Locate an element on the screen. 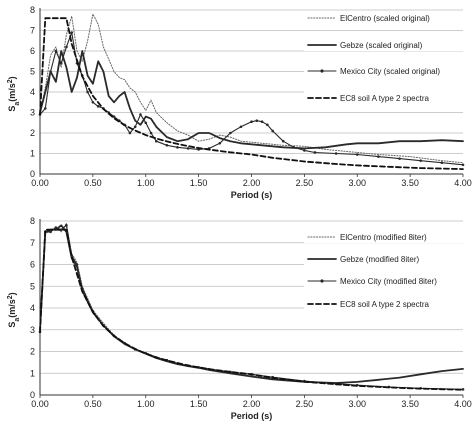 This screenshot has height=430, width=476. legend-label-0: ElCentro (modified 8iter) is located at coordinates (383, 237).